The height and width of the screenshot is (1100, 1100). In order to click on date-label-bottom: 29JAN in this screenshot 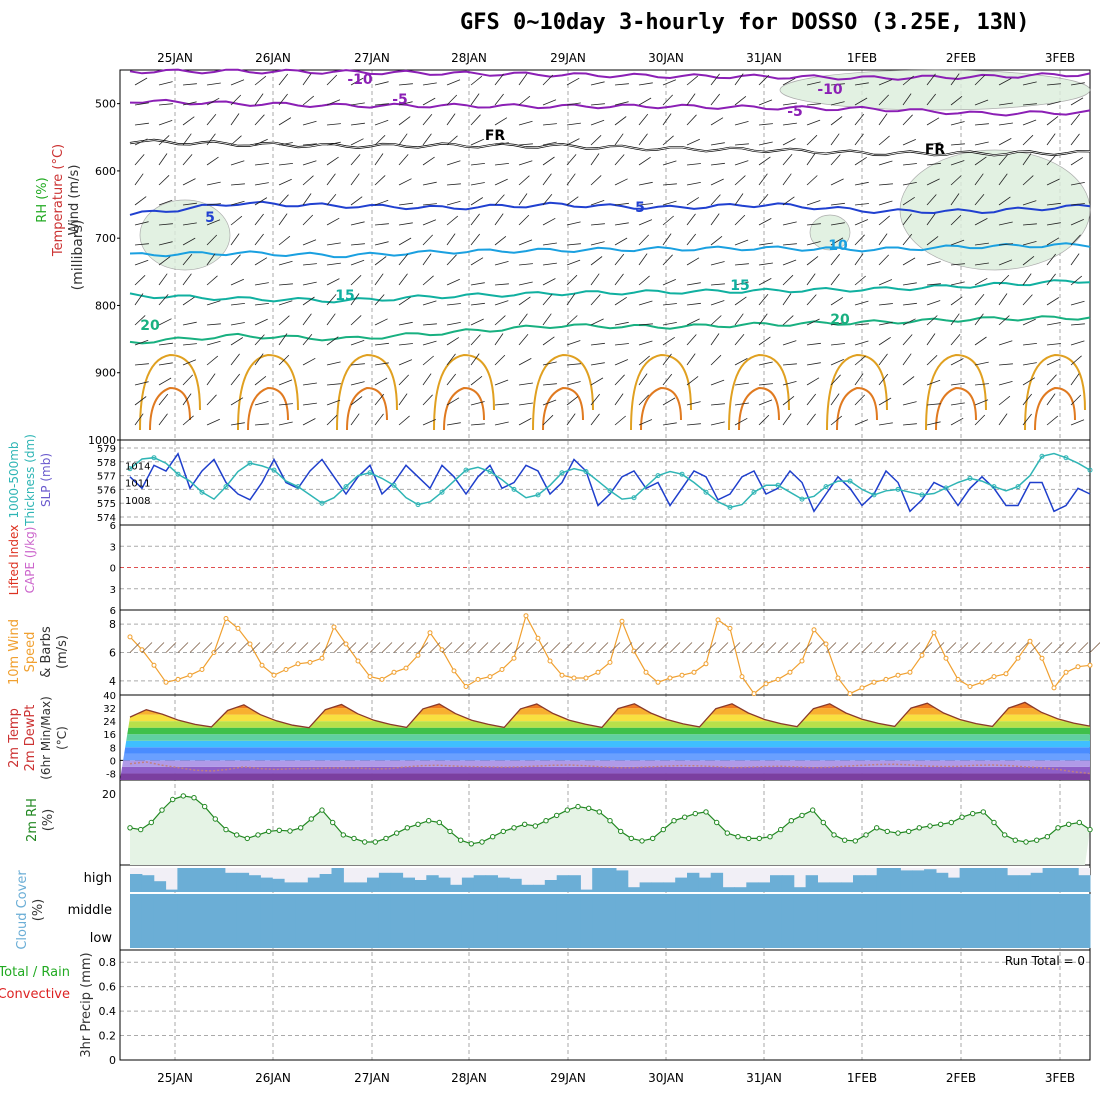, I will do `click(568, 1078)`.